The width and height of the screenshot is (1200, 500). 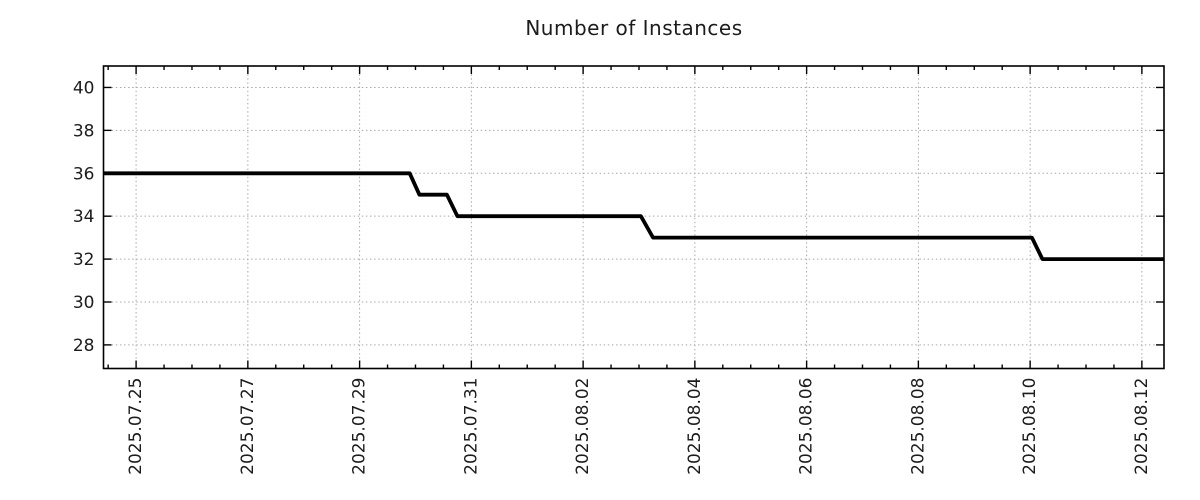 What do you see at coordinates (1142, 426) in the screenshot?
I see `x-tick-label: 2025.08.12` at bounding box center [1142, 426].